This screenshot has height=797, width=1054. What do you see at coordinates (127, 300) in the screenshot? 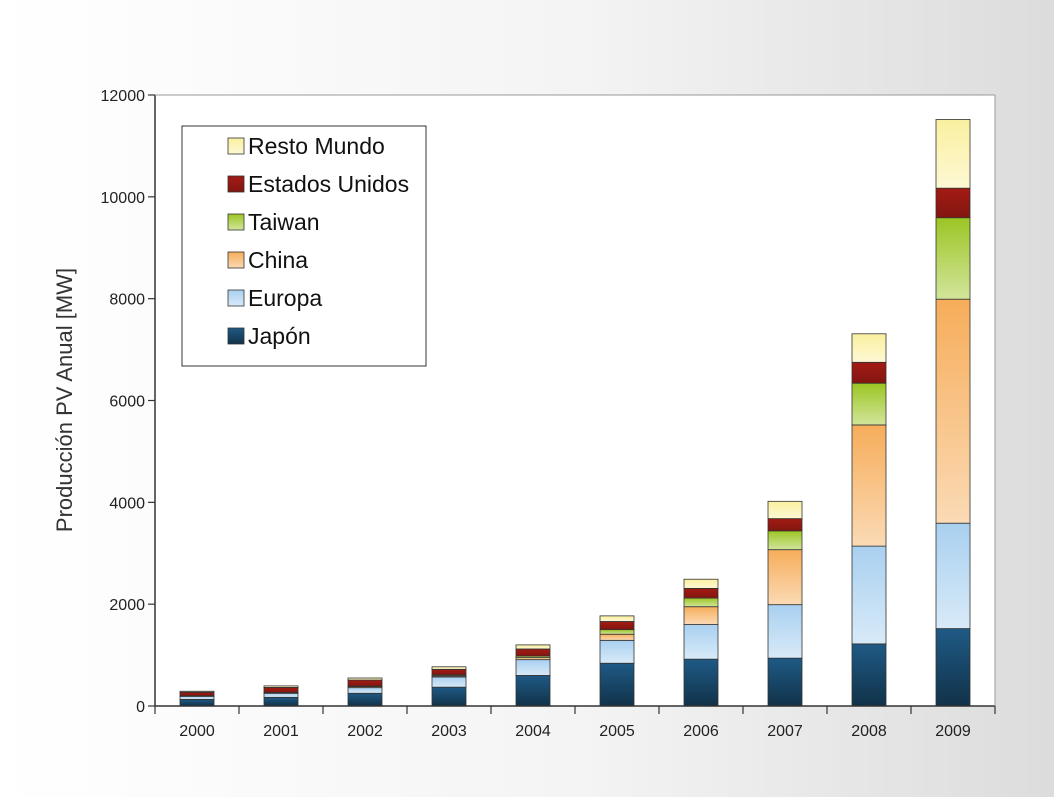
I see `y-tick-label: 8000` at bounding box center [127, 300].